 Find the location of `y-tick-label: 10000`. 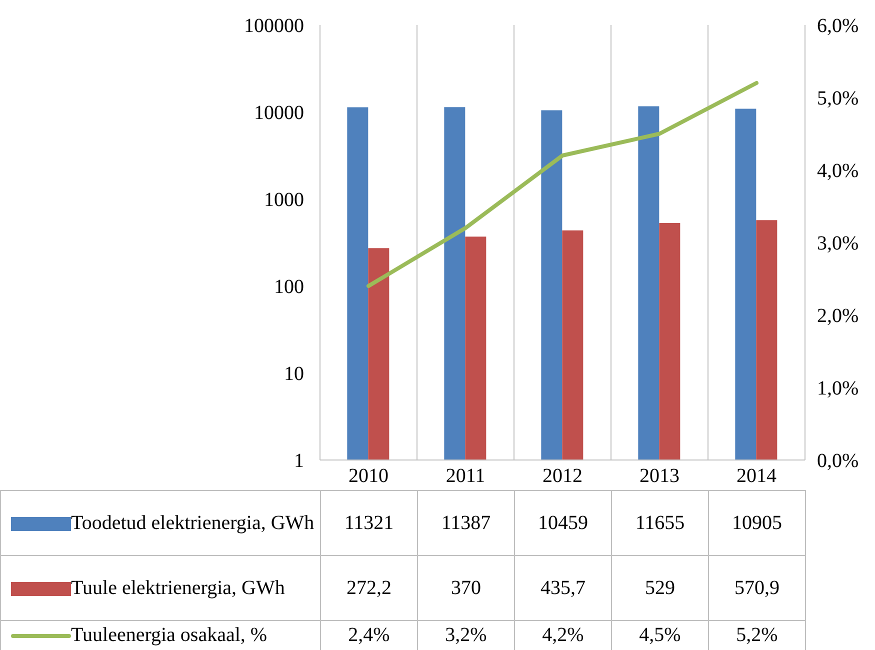

y-tick-label: 10000 is located at coordinates (279, 113).